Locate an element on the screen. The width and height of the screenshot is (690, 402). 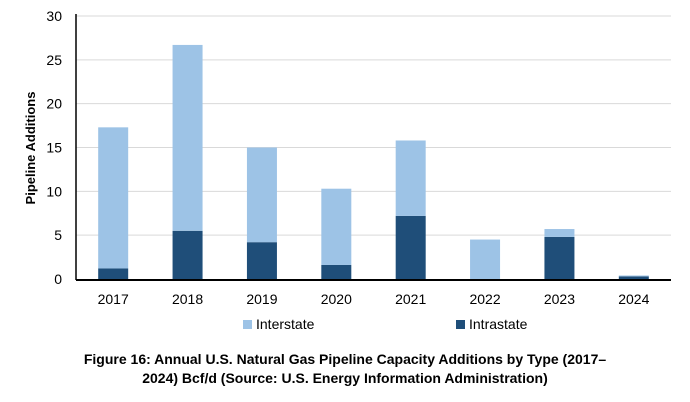
bar-intrastate-2020 is located at coordinates (336, 271).